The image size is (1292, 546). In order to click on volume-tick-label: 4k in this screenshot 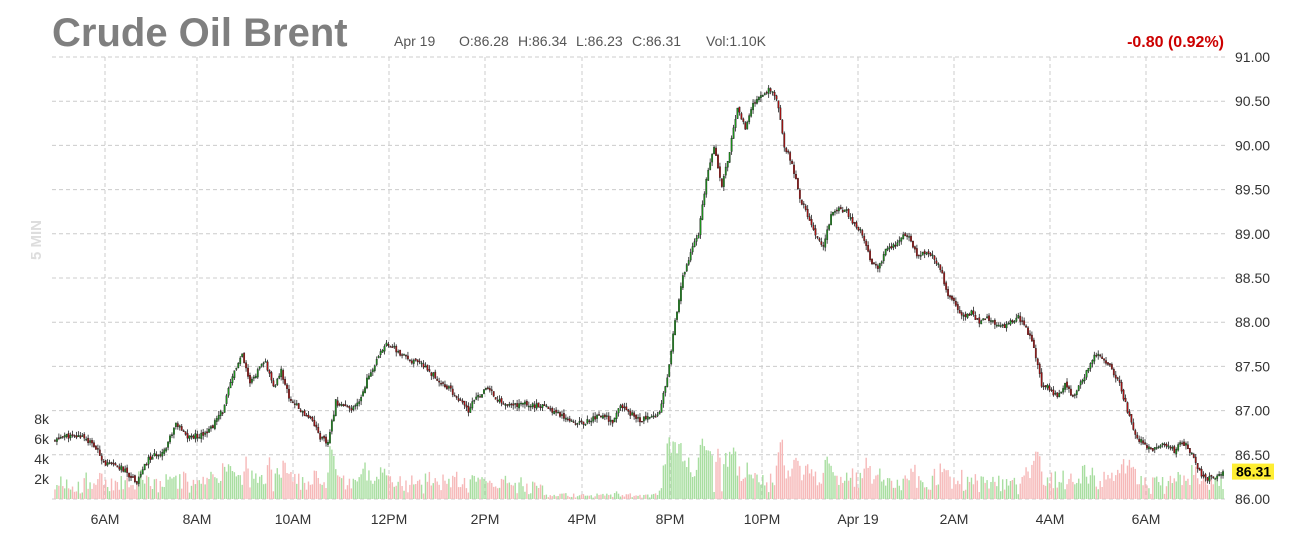, I will do `click(42, 459)`.